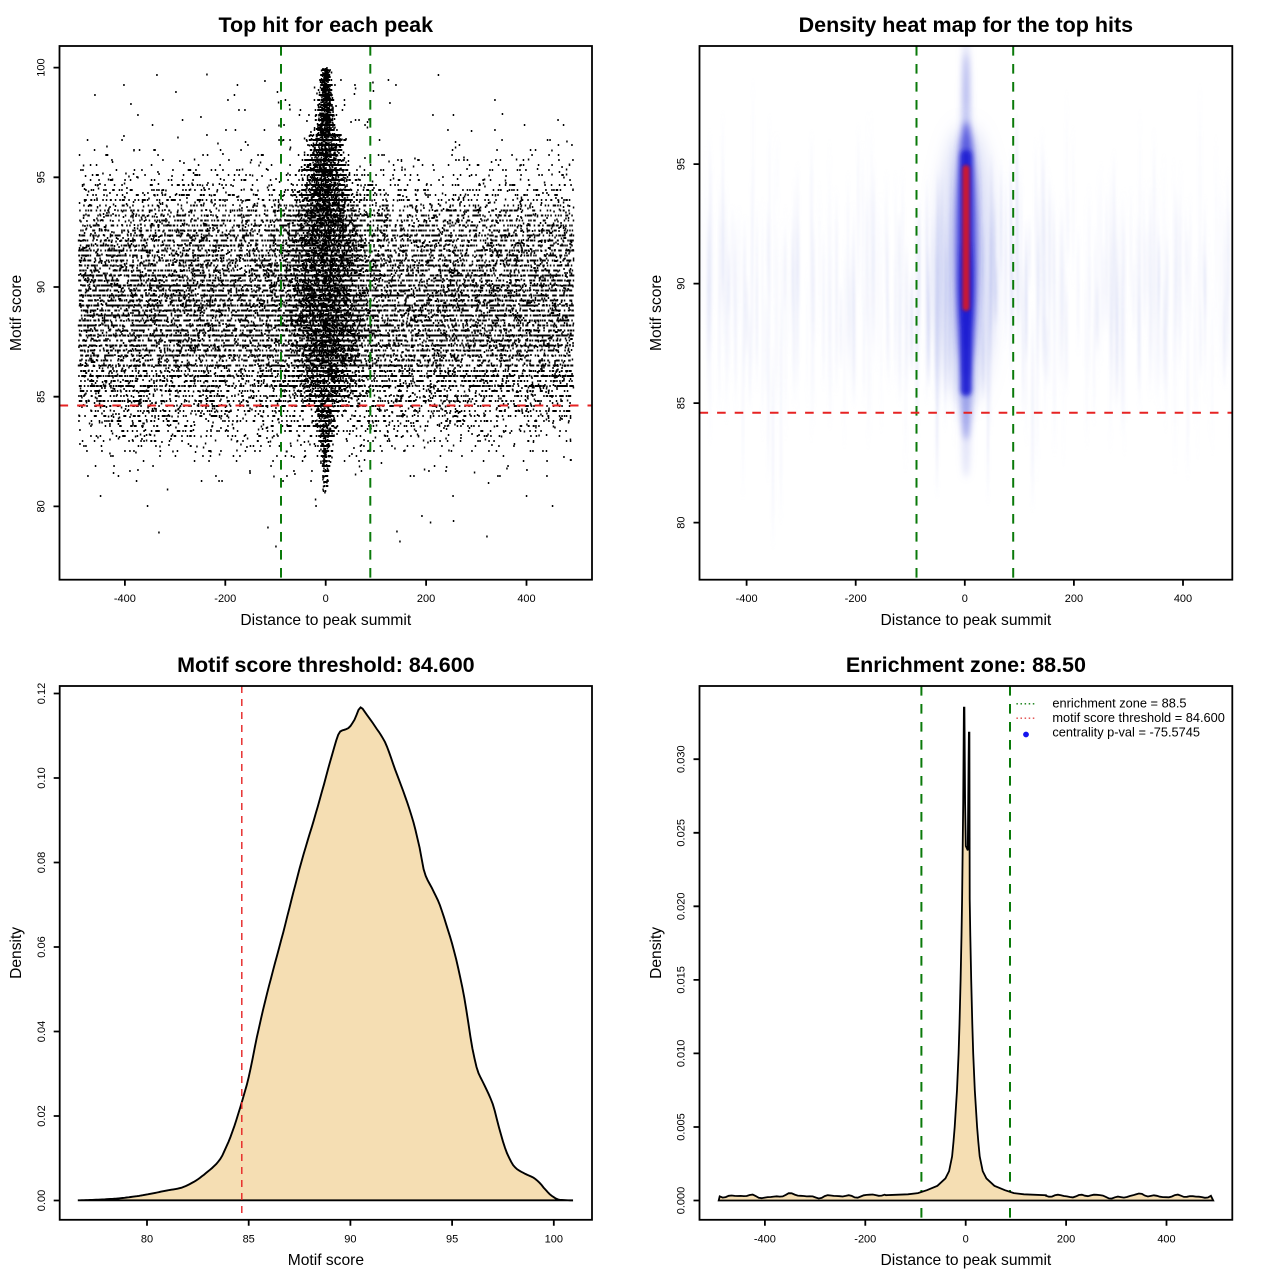 This screenshot has height=1280, width=1280. I want to click on svg-text: 0.025, so click(682, 833).